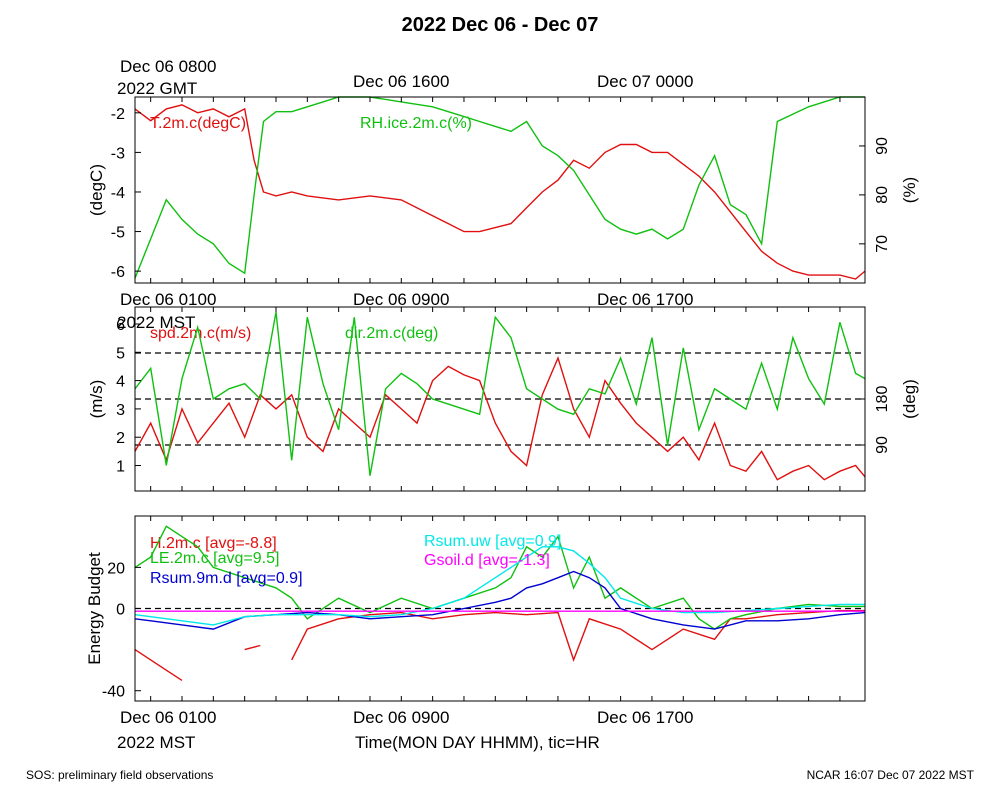  Describe the element at coordinates (120, 610) in the screenshot. I see `y-tick-label: 0` at that location.